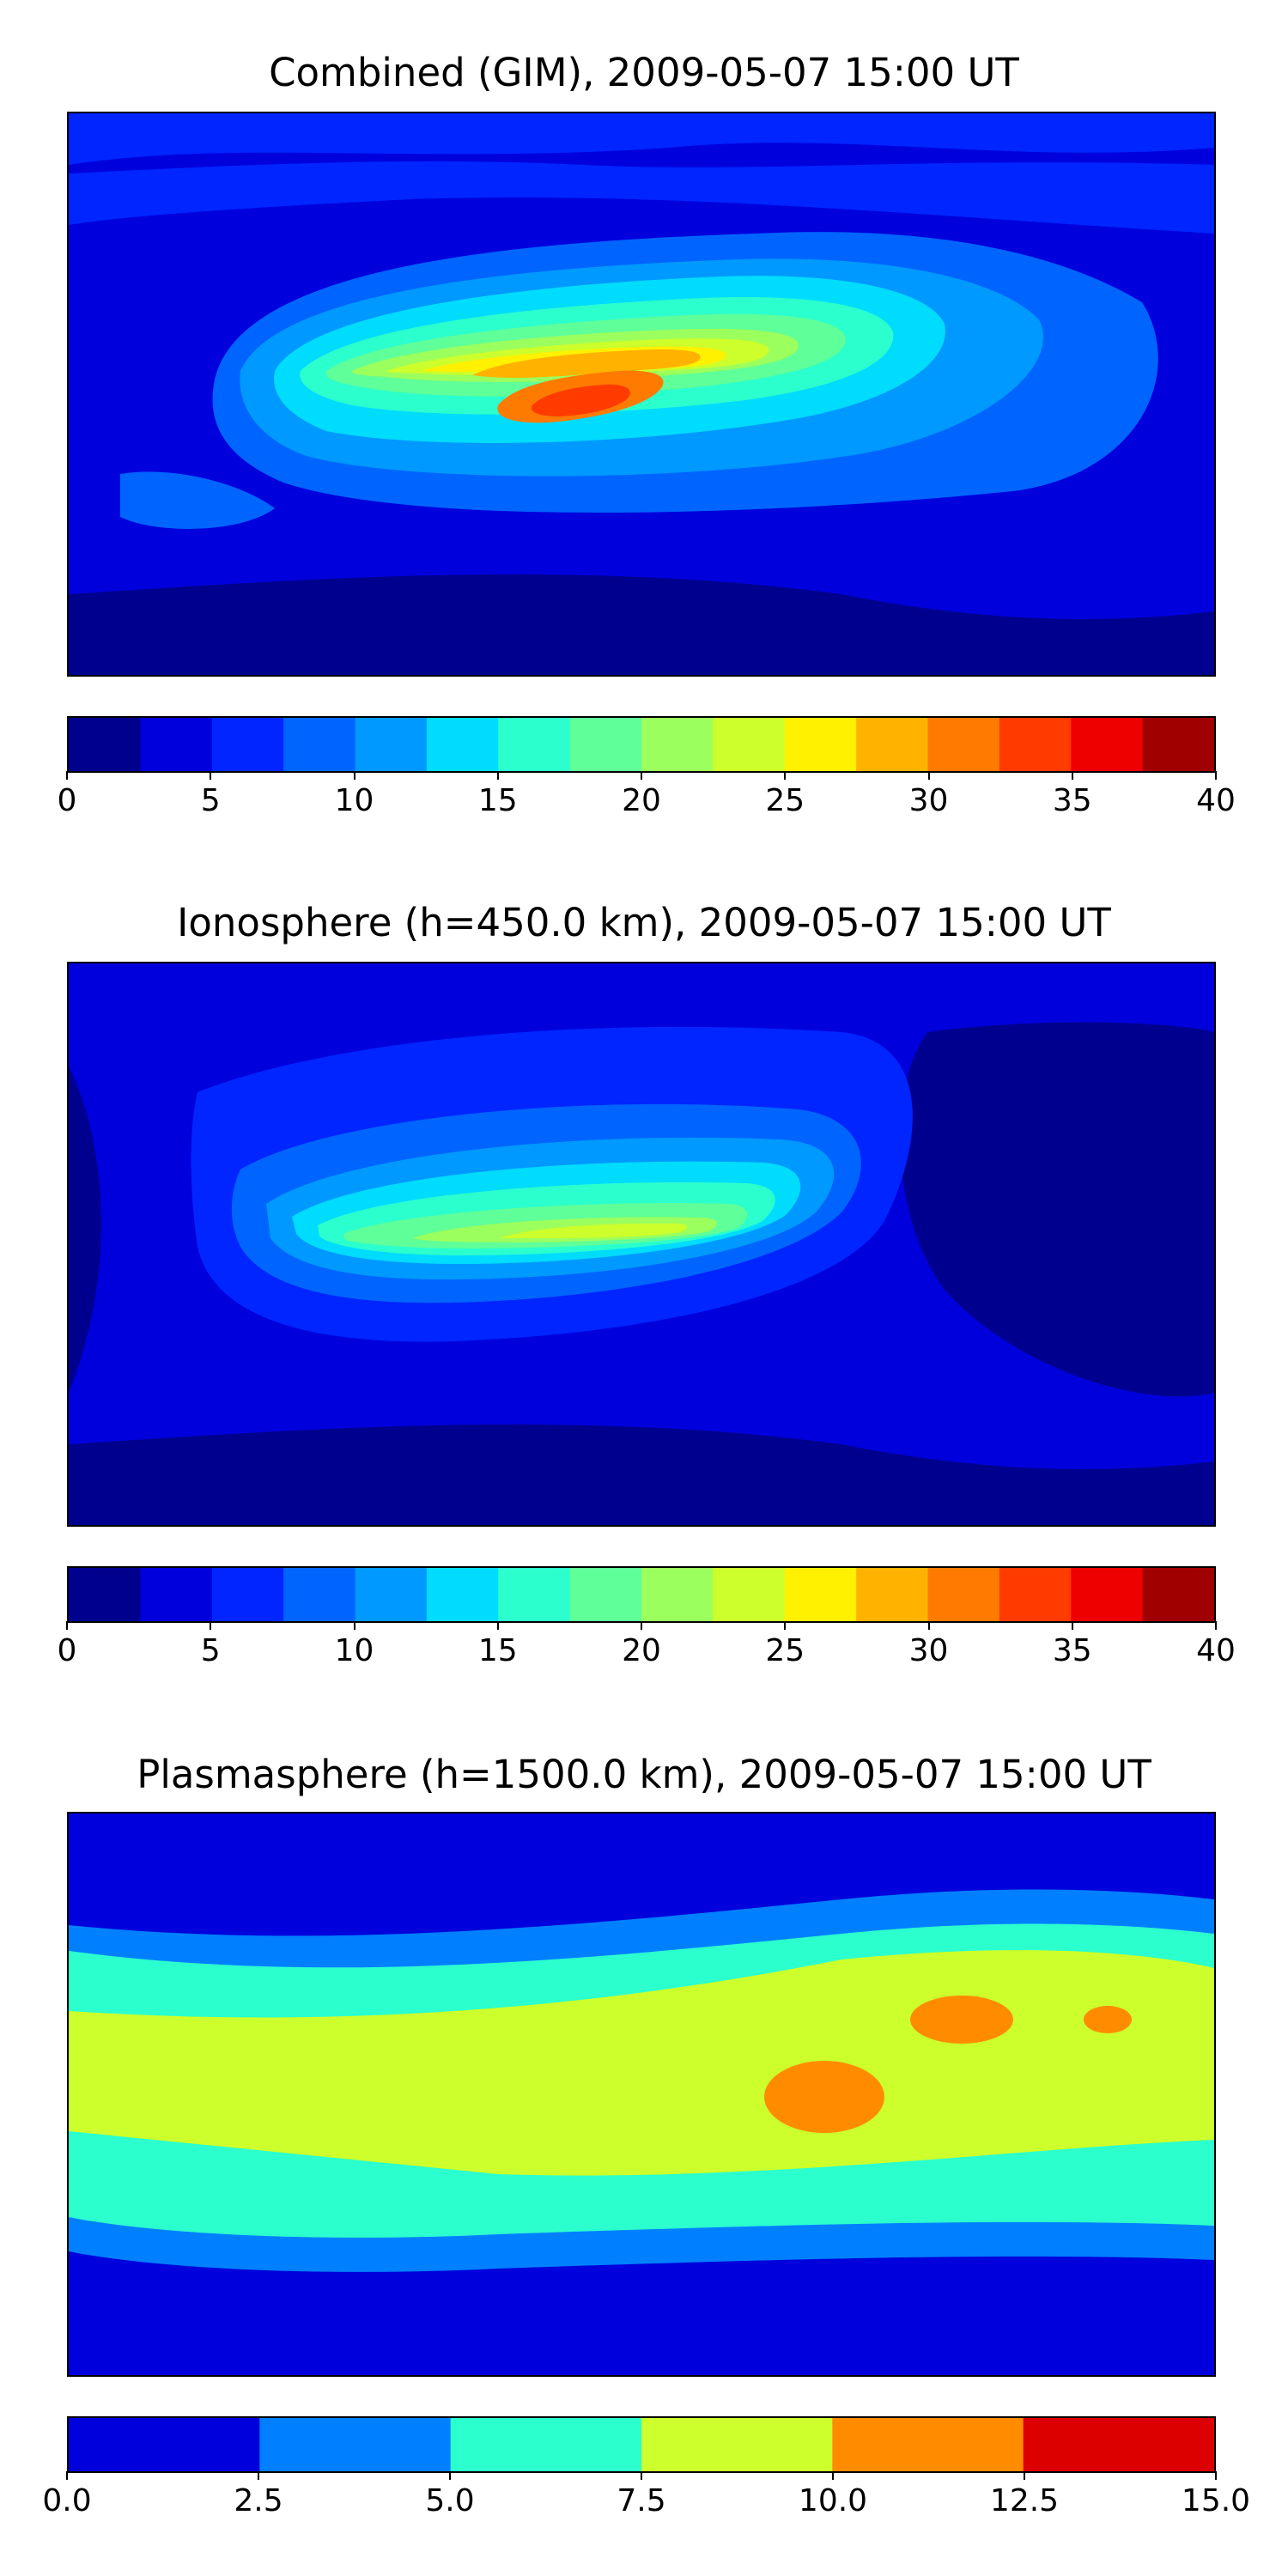 The height and width of the screenshot is (2576, 1288). I want to click on tick-label: 10.0, so click(833, 2500).